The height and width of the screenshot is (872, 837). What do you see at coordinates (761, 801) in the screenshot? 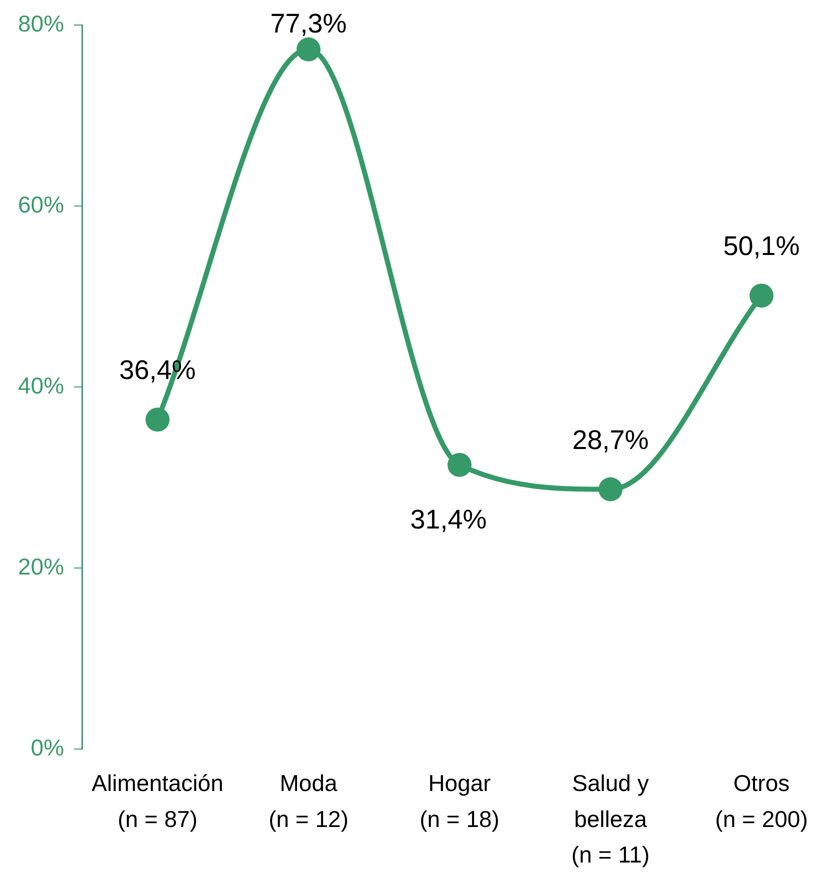
I see `x-tick-label: Otros (n = 200)` at bounding box center [761, 801].